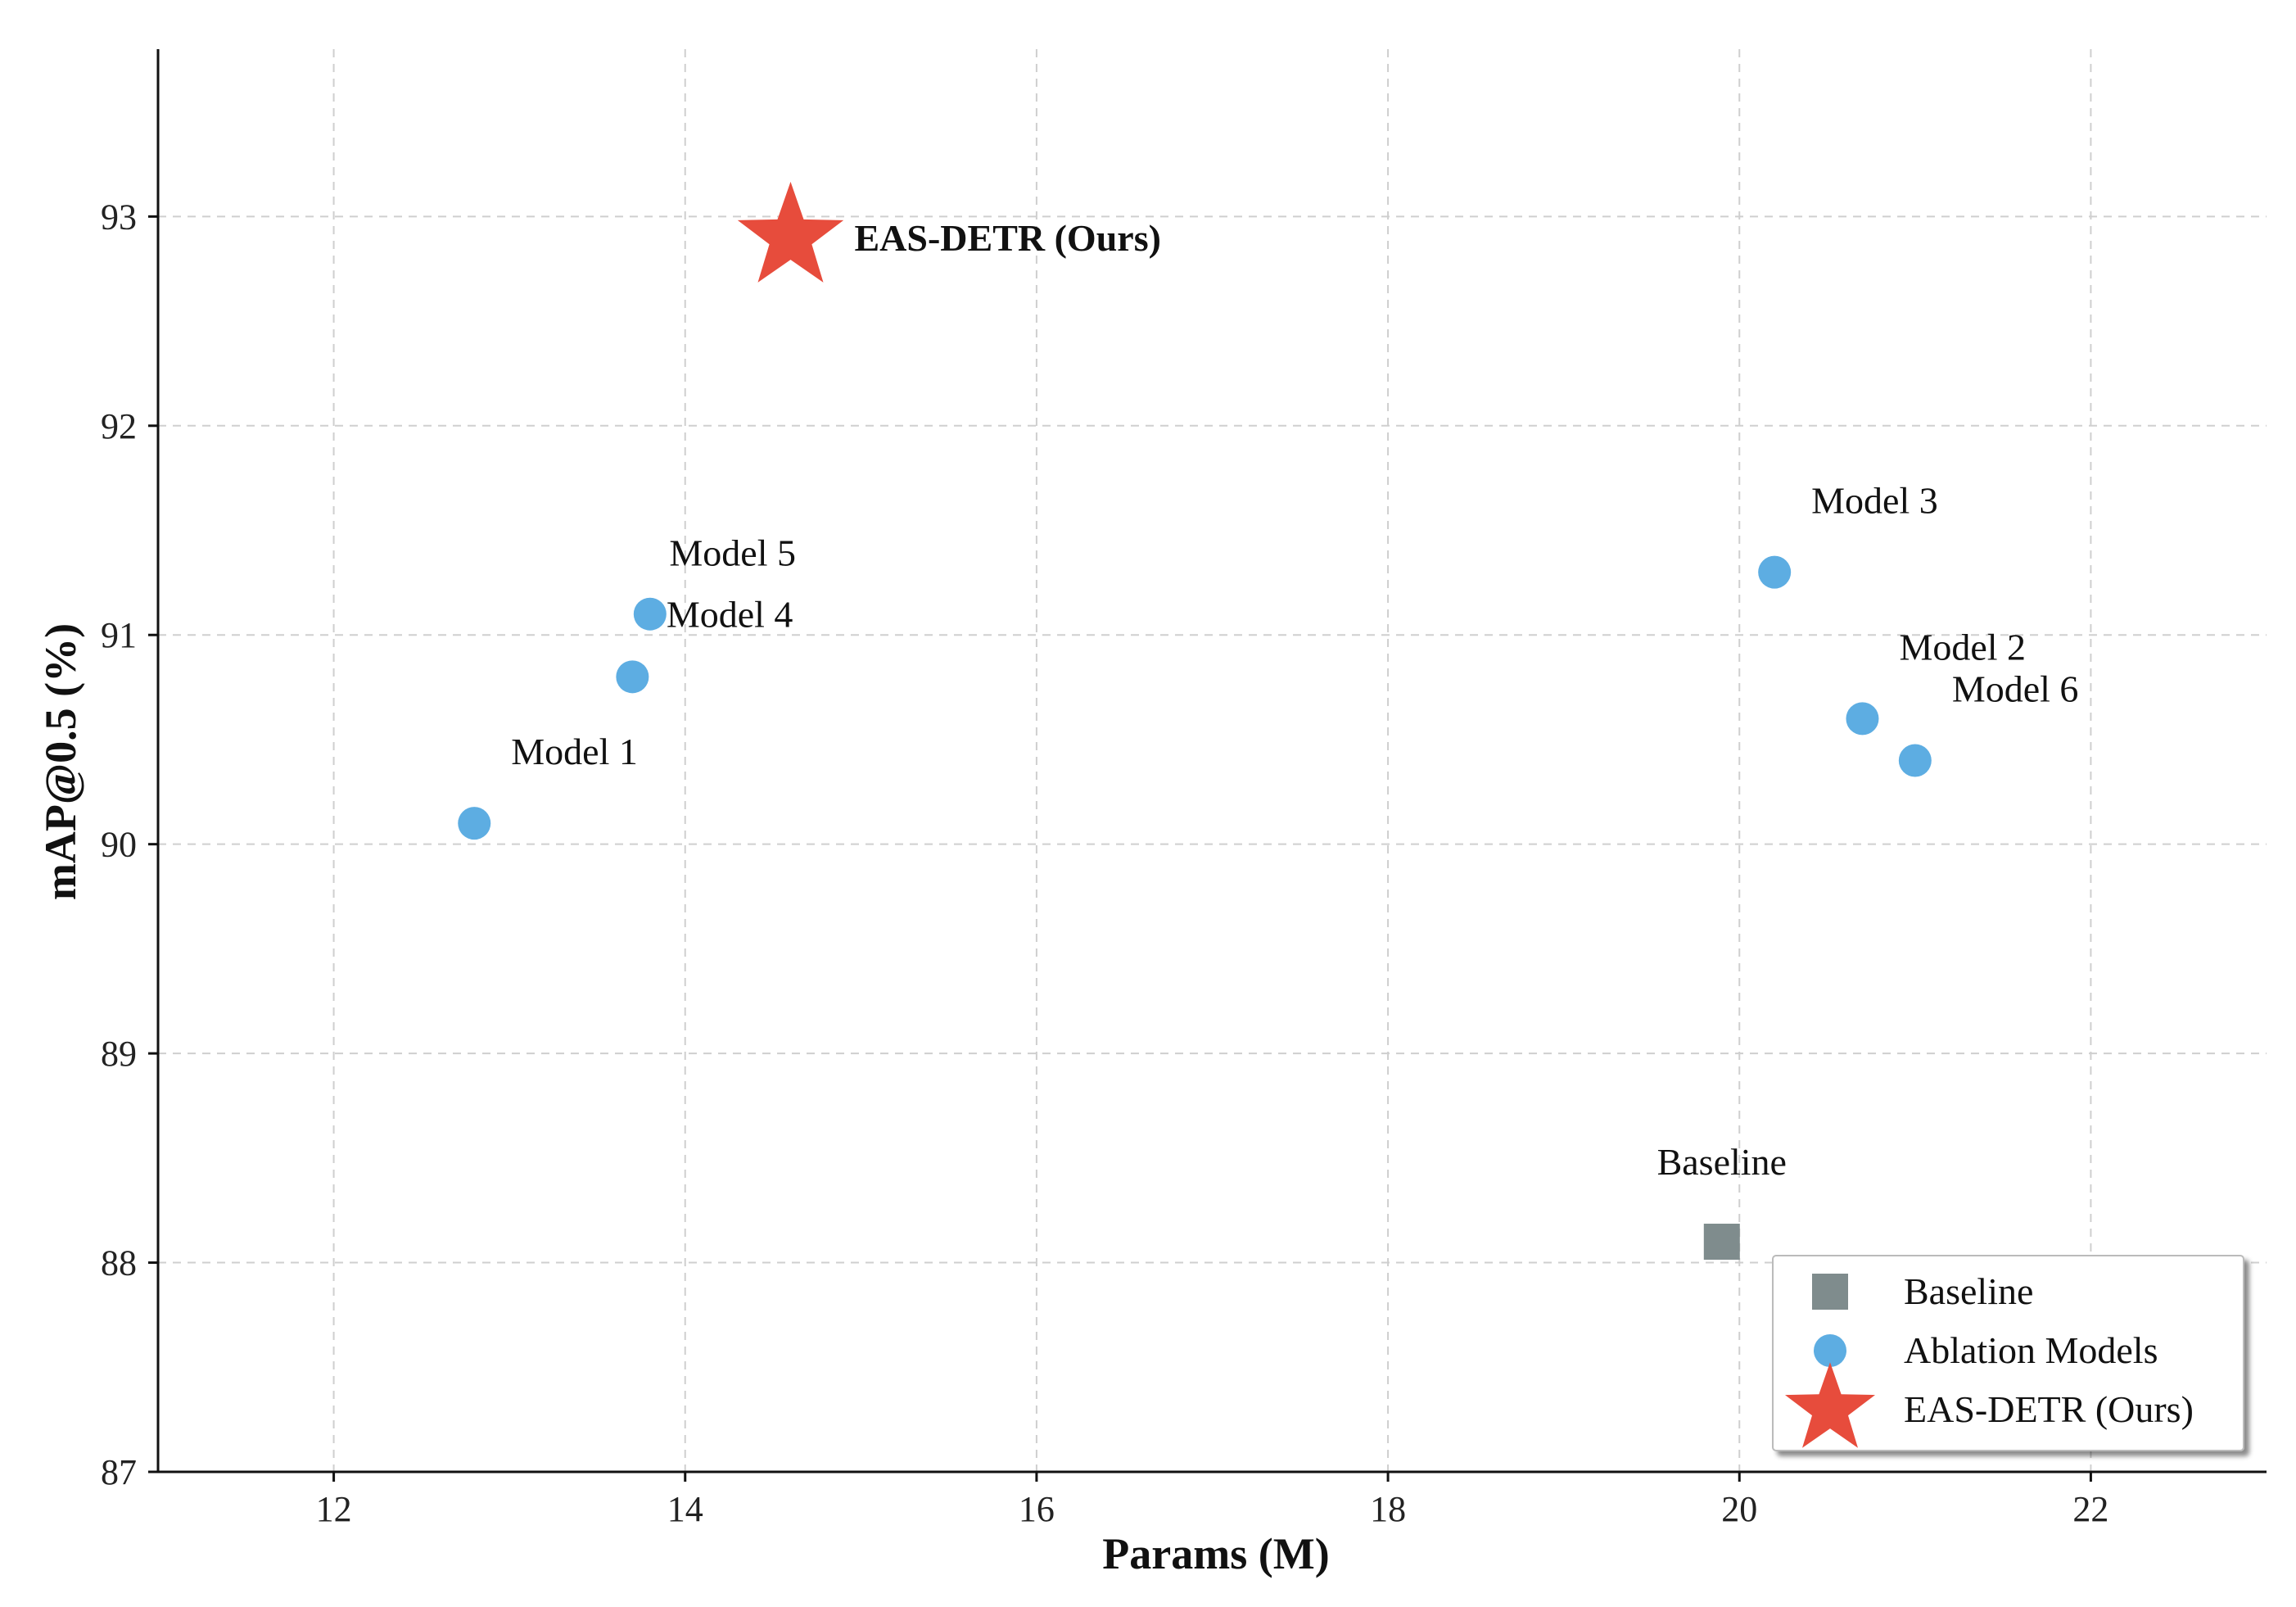 Image resolution: width=2296 pixels, height=1607 pixels. What do you see at coordinates (685, 1509) in the screenshot?
I see `x-tick-label: 14` at bounding box center [685, 1509].